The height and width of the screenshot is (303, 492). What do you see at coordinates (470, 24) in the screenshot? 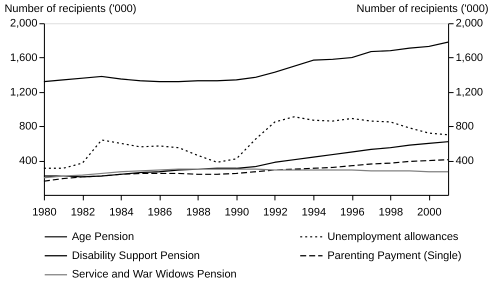
I see `y2-tick-label: 2,000` at bounding box center [470, 24].